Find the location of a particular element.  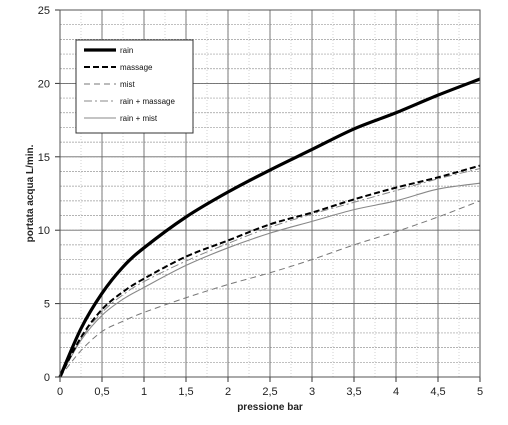

legend-label: mist is located at coordinates (127, 84).